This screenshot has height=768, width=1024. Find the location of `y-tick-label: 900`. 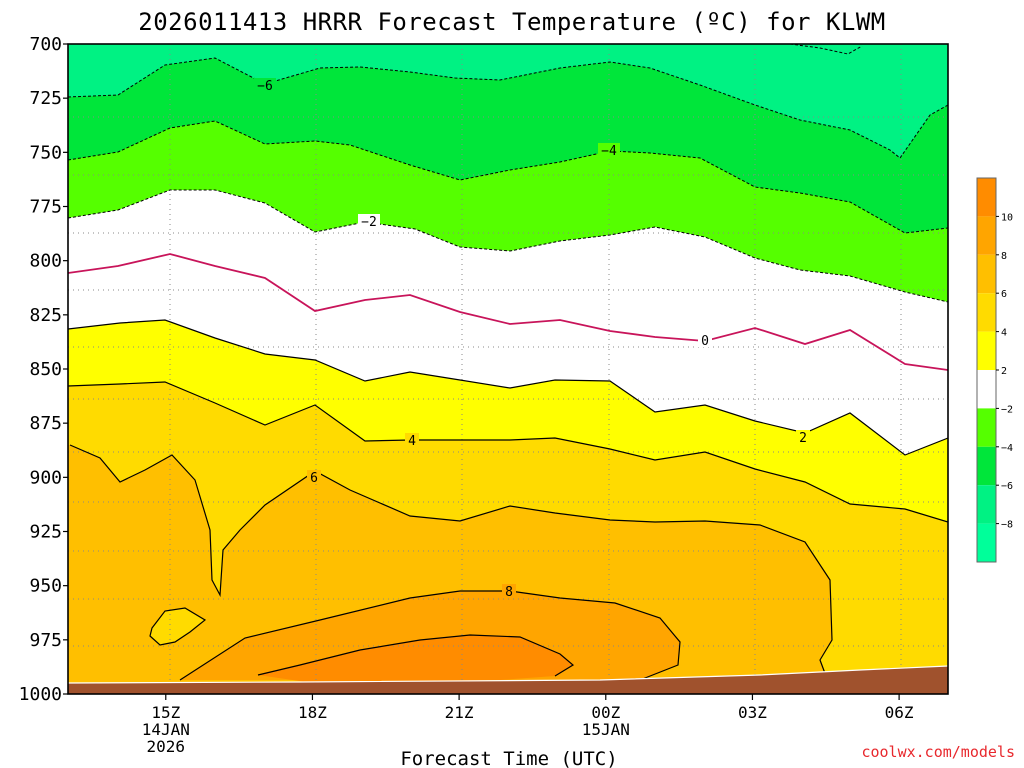

y-tick-label: 900 is located at coordinates (45, 477).